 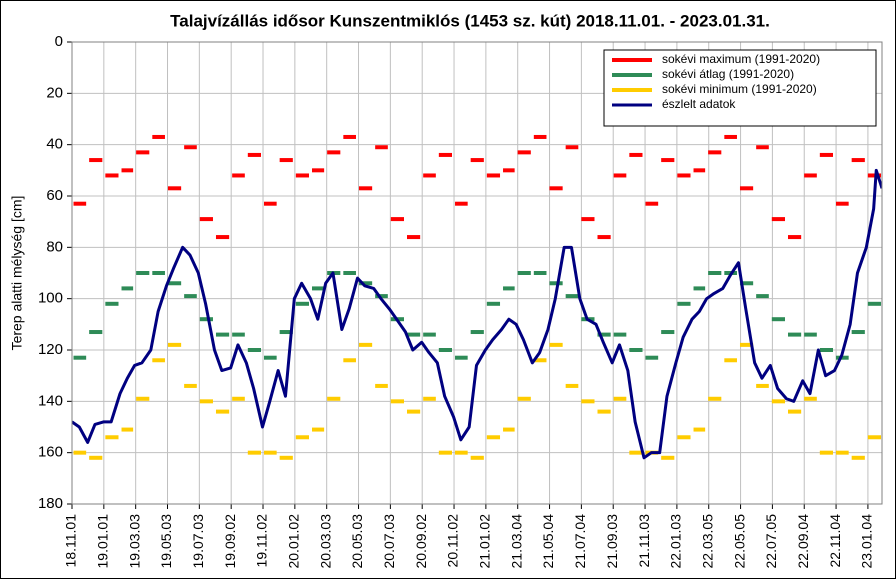 What do you see at coordinates (867, 541) in the screenshot?
I see `x-tick-label: 23.01.04` at bounding box center [867, 541].